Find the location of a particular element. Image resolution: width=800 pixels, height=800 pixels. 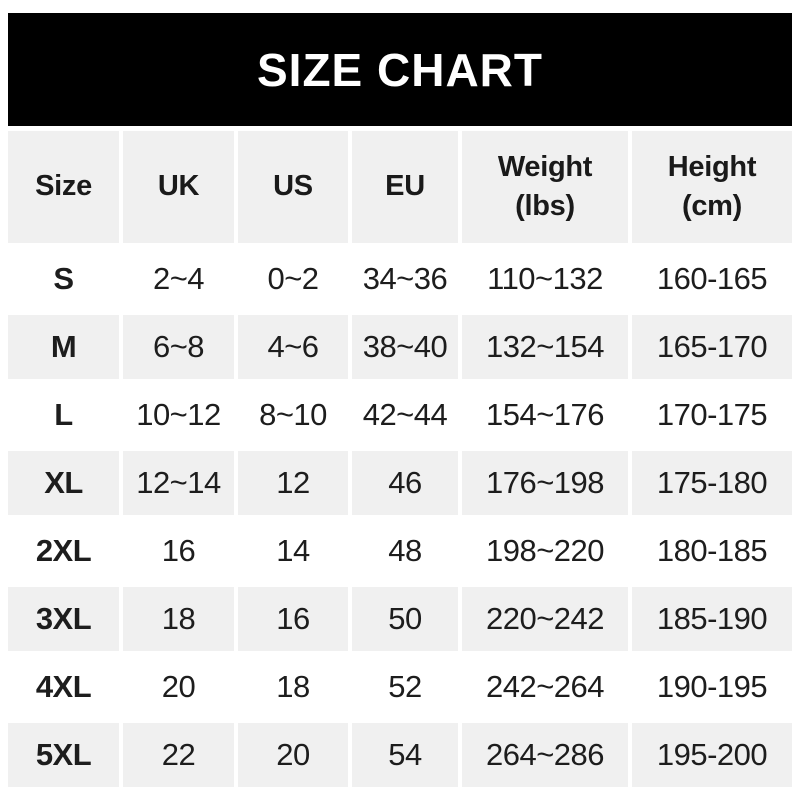

height-cell: 185-190 is located at coordinates (712, 619).